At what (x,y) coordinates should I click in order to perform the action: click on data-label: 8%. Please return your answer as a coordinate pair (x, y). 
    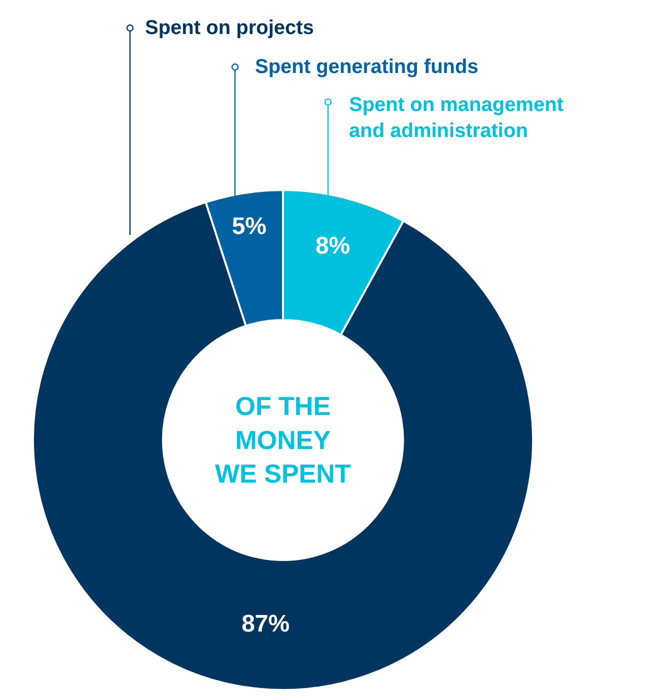
    Looking at the image, I should click on (332, 246).